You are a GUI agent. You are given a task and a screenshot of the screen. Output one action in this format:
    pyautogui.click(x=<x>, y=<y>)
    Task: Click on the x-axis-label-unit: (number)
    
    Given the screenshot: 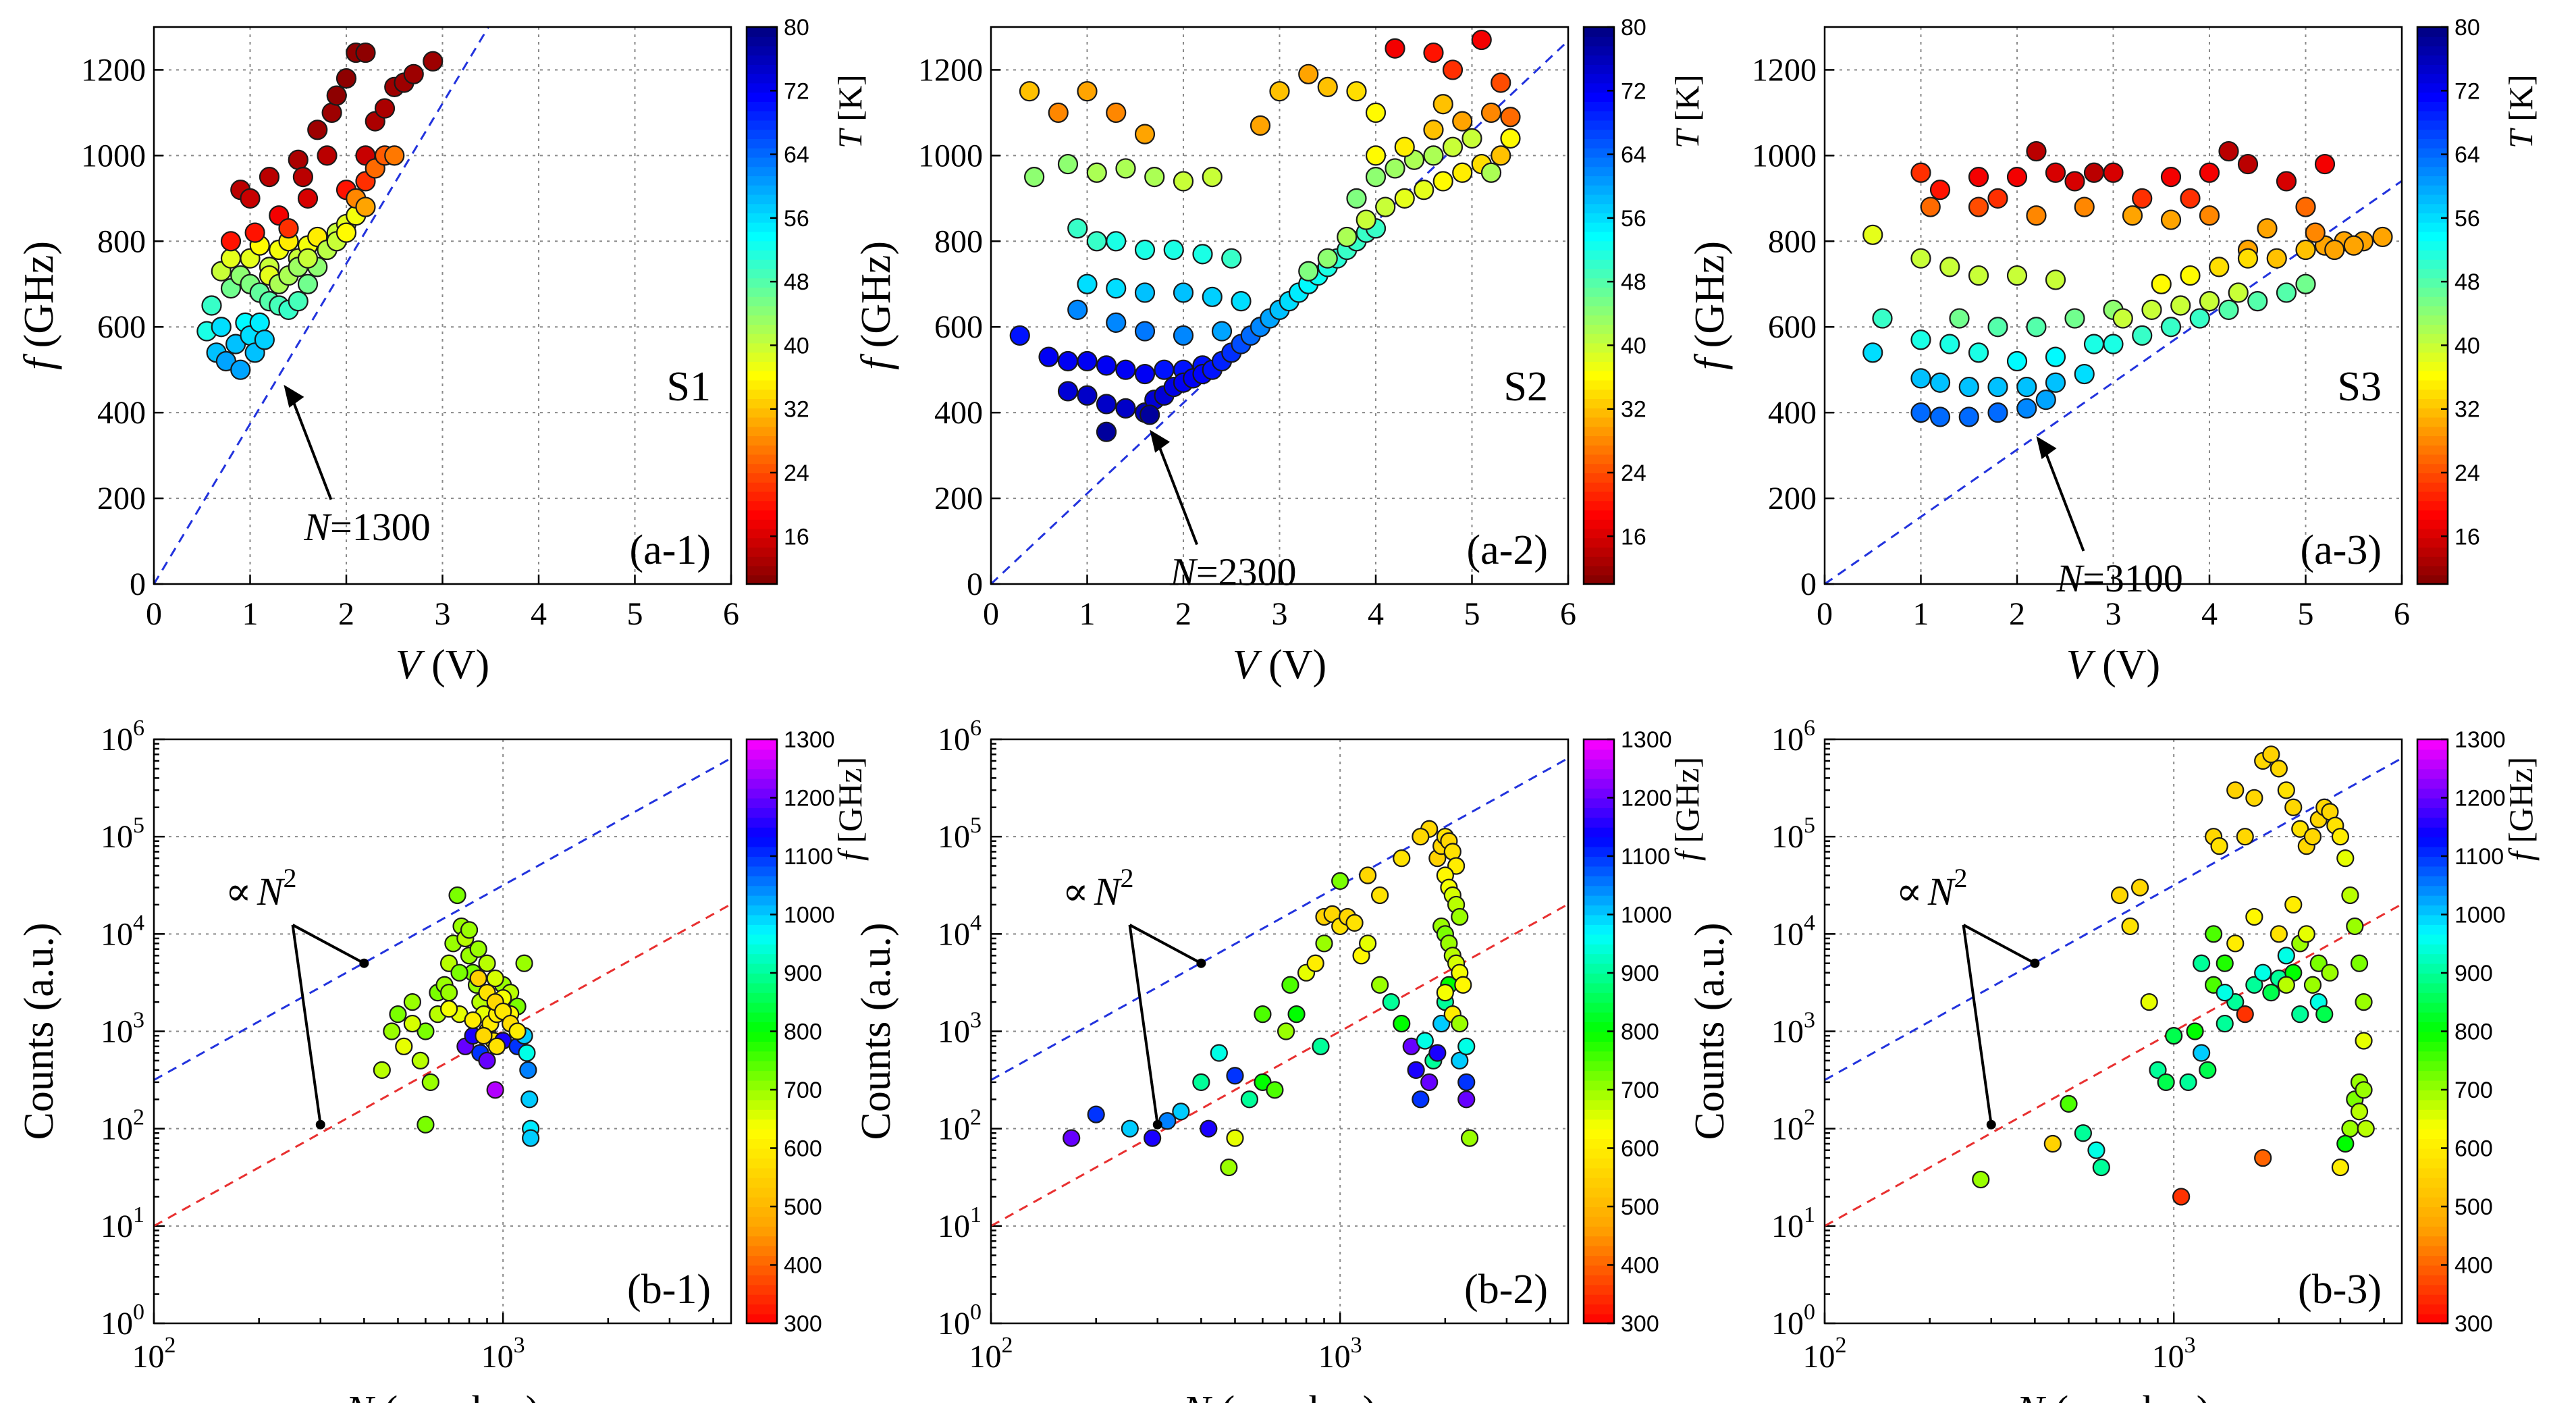 What is the action you would take?
    pyautogui.click(x=1293, y=1395)
    